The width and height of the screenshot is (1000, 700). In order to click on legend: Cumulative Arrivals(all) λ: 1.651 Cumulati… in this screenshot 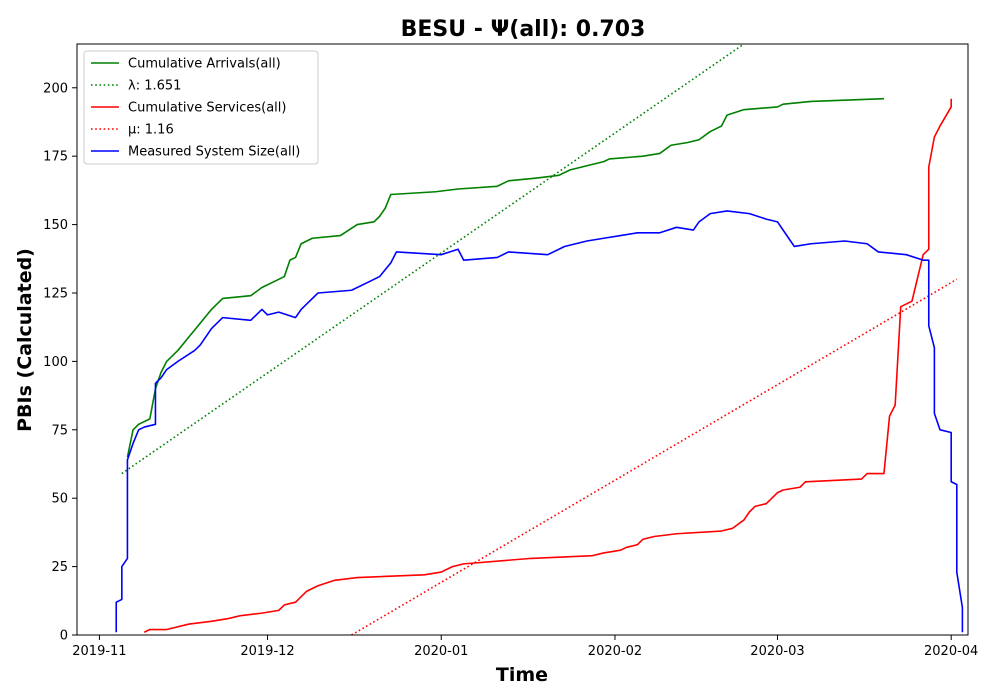, I will do `click(201, 107)`.